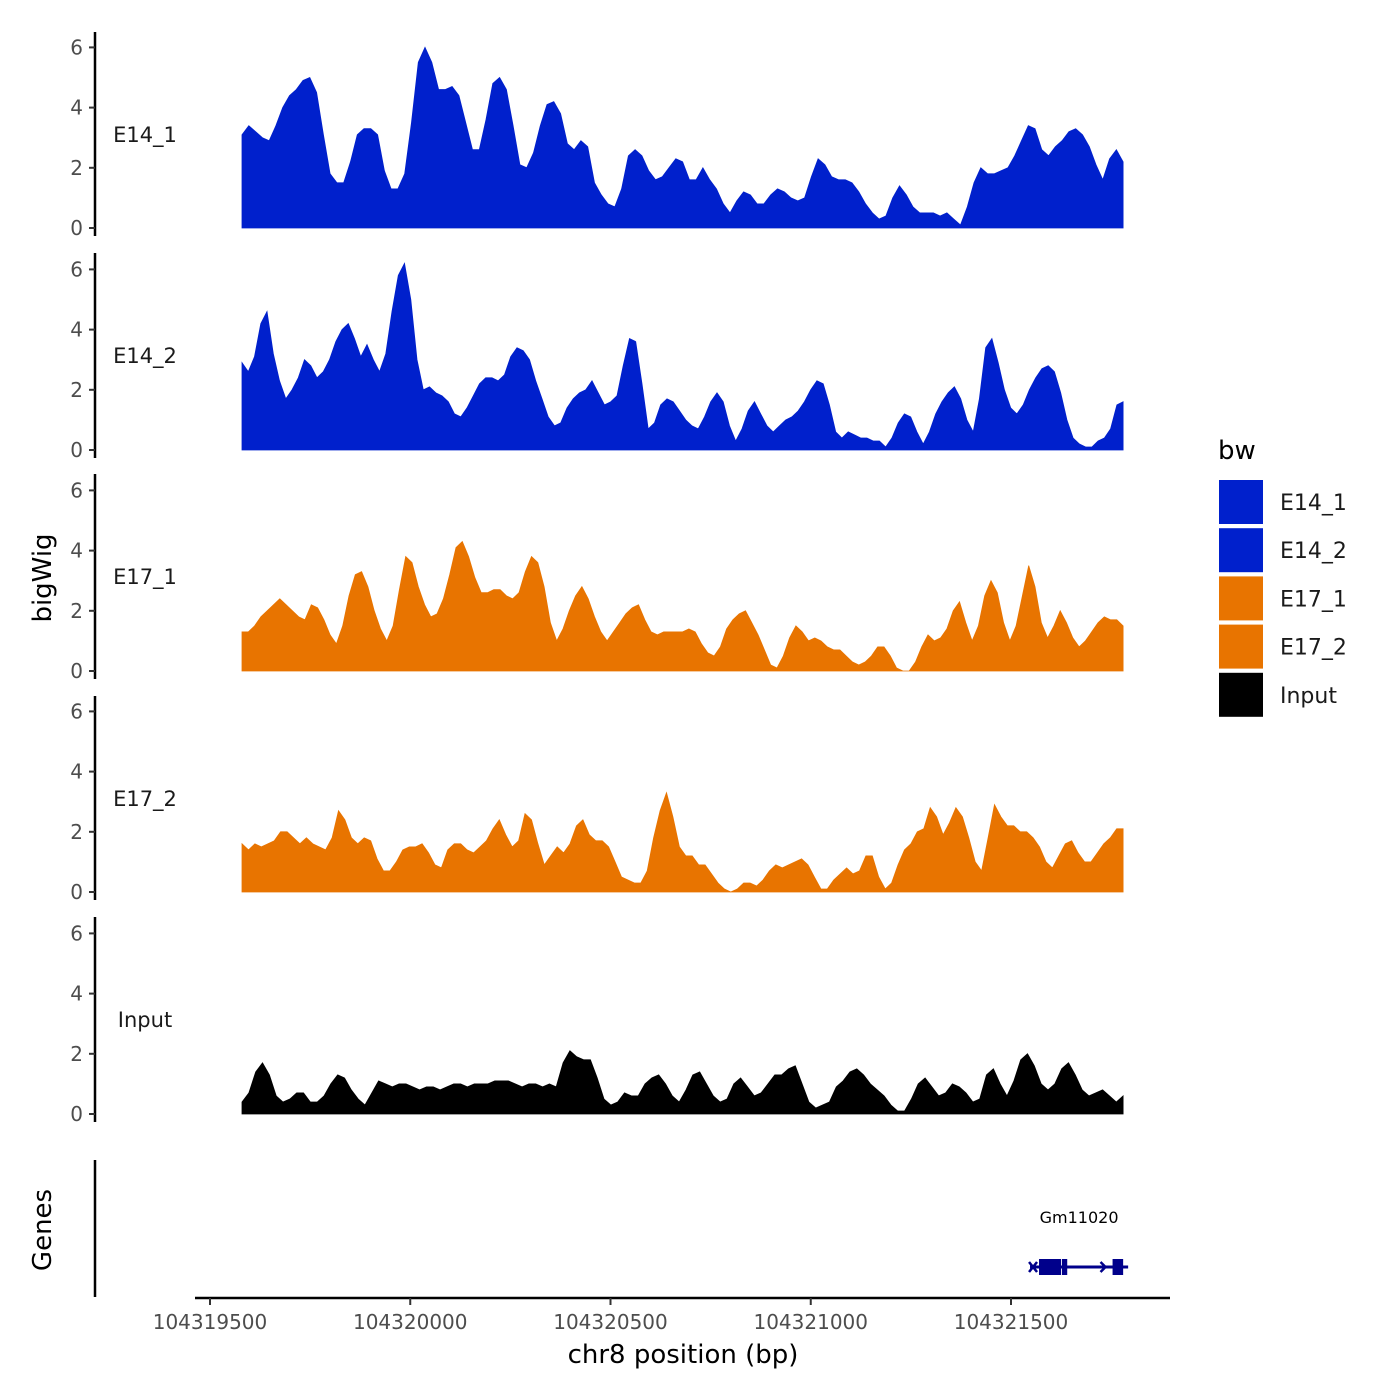 This screenshot has width=1400, height=1400. I want to click on track-e14-2: 0 2 4 6 E14_2, so click(597, 357).